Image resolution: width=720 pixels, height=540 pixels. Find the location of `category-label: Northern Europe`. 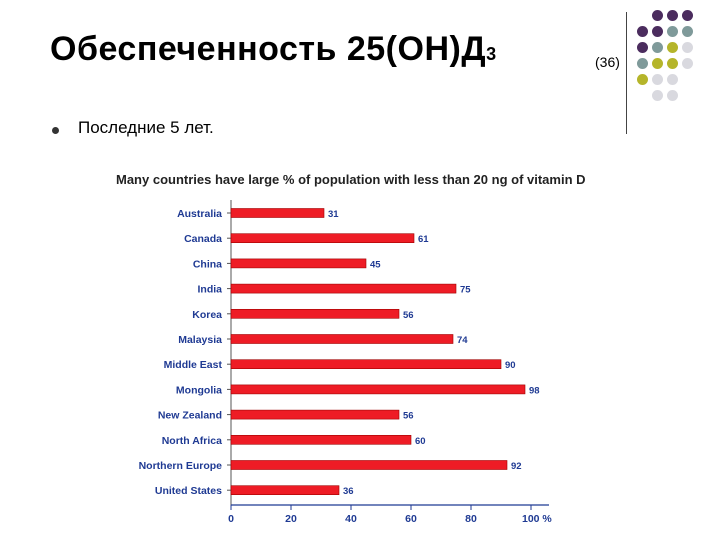

category-label: Northern Europe is located at coordinates (181, 466).